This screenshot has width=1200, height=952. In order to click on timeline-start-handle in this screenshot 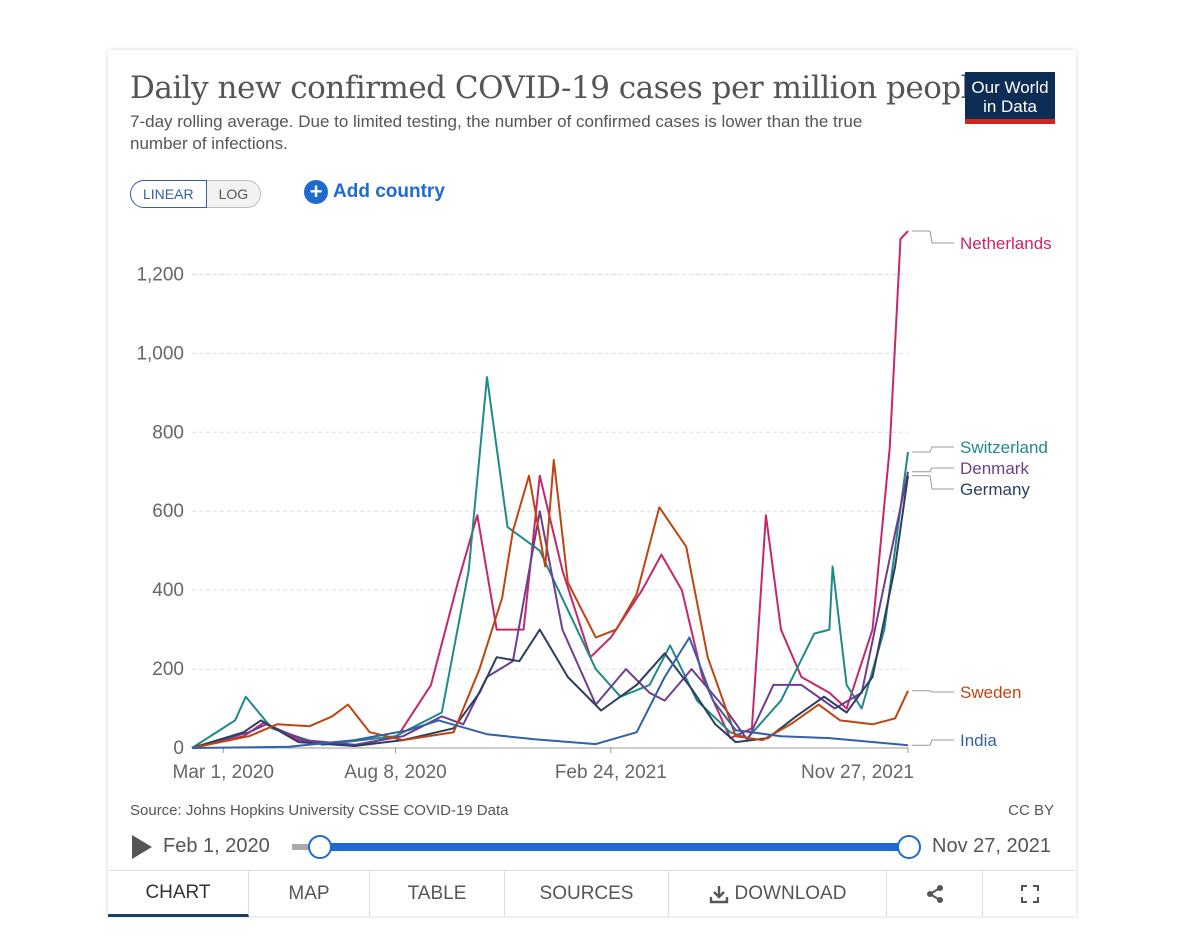, I will do `click(320, 847)`.